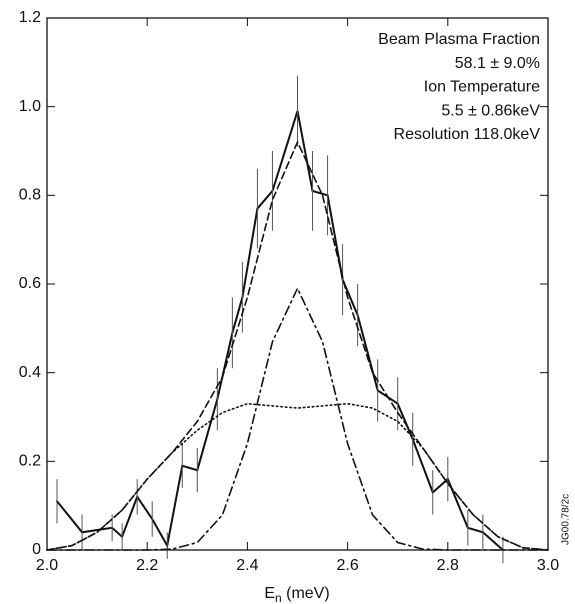  I want to click on annotation: Resolution 118.0keV, so click(467, 134).